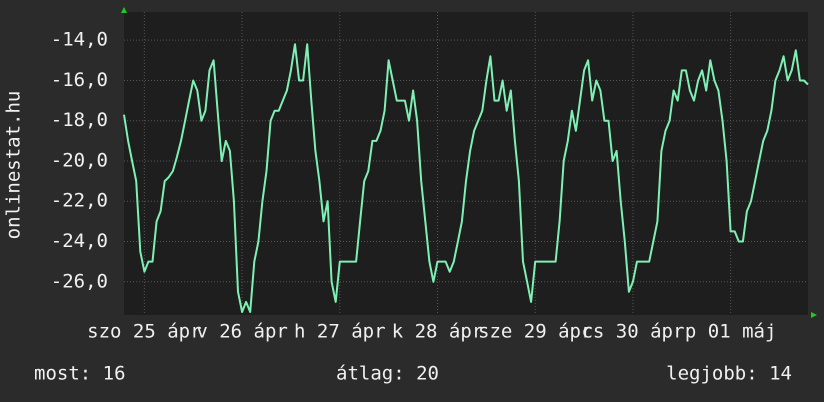 The image size is (824, 402). Describe the element at coordinates (731, 332) in the screenshot. I see `x-tick-label: p 01 máj` at that location.